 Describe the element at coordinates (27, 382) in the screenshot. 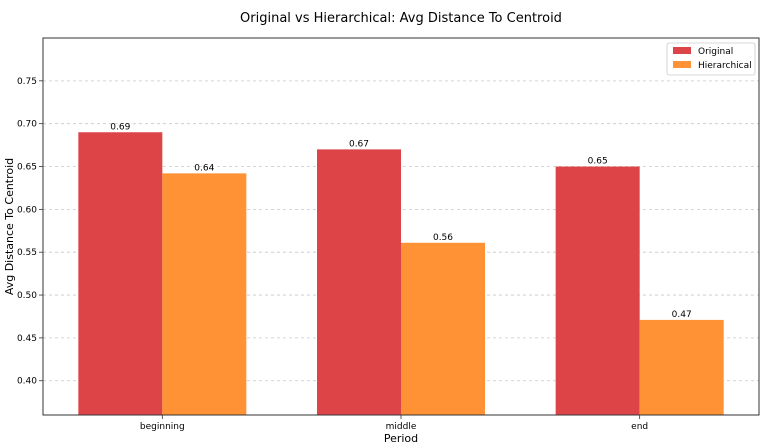

I see `y-tick-label: 0.40` at that location.